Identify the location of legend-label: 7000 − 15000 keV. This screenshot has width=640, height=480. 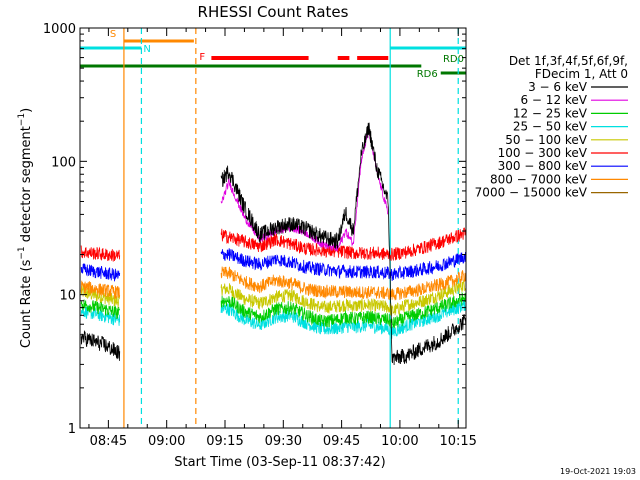
(531, 193).